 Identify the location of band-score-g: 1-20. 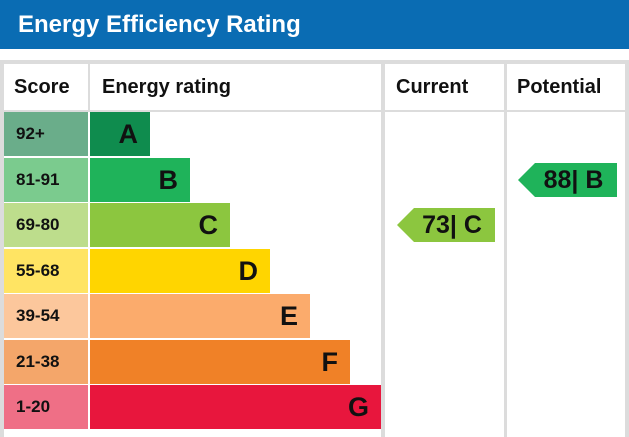
(46, 407).